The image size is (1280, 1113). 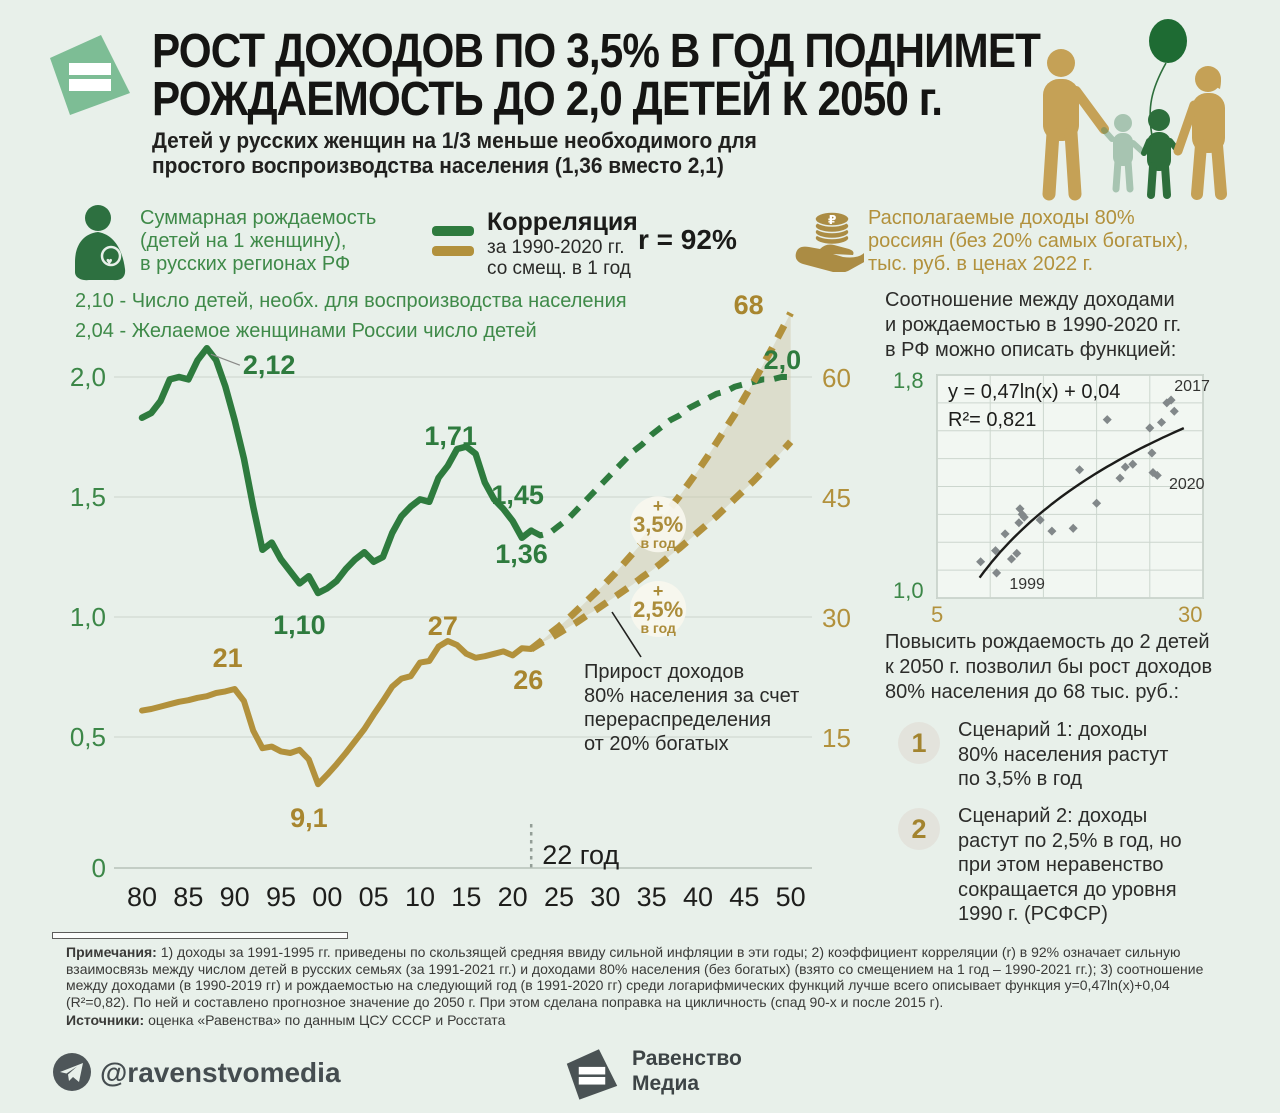 What do you see at coordinates (836, 498) in the screenshot?
I see `right-axis-tick: 45` at bounding box center [836, 498].